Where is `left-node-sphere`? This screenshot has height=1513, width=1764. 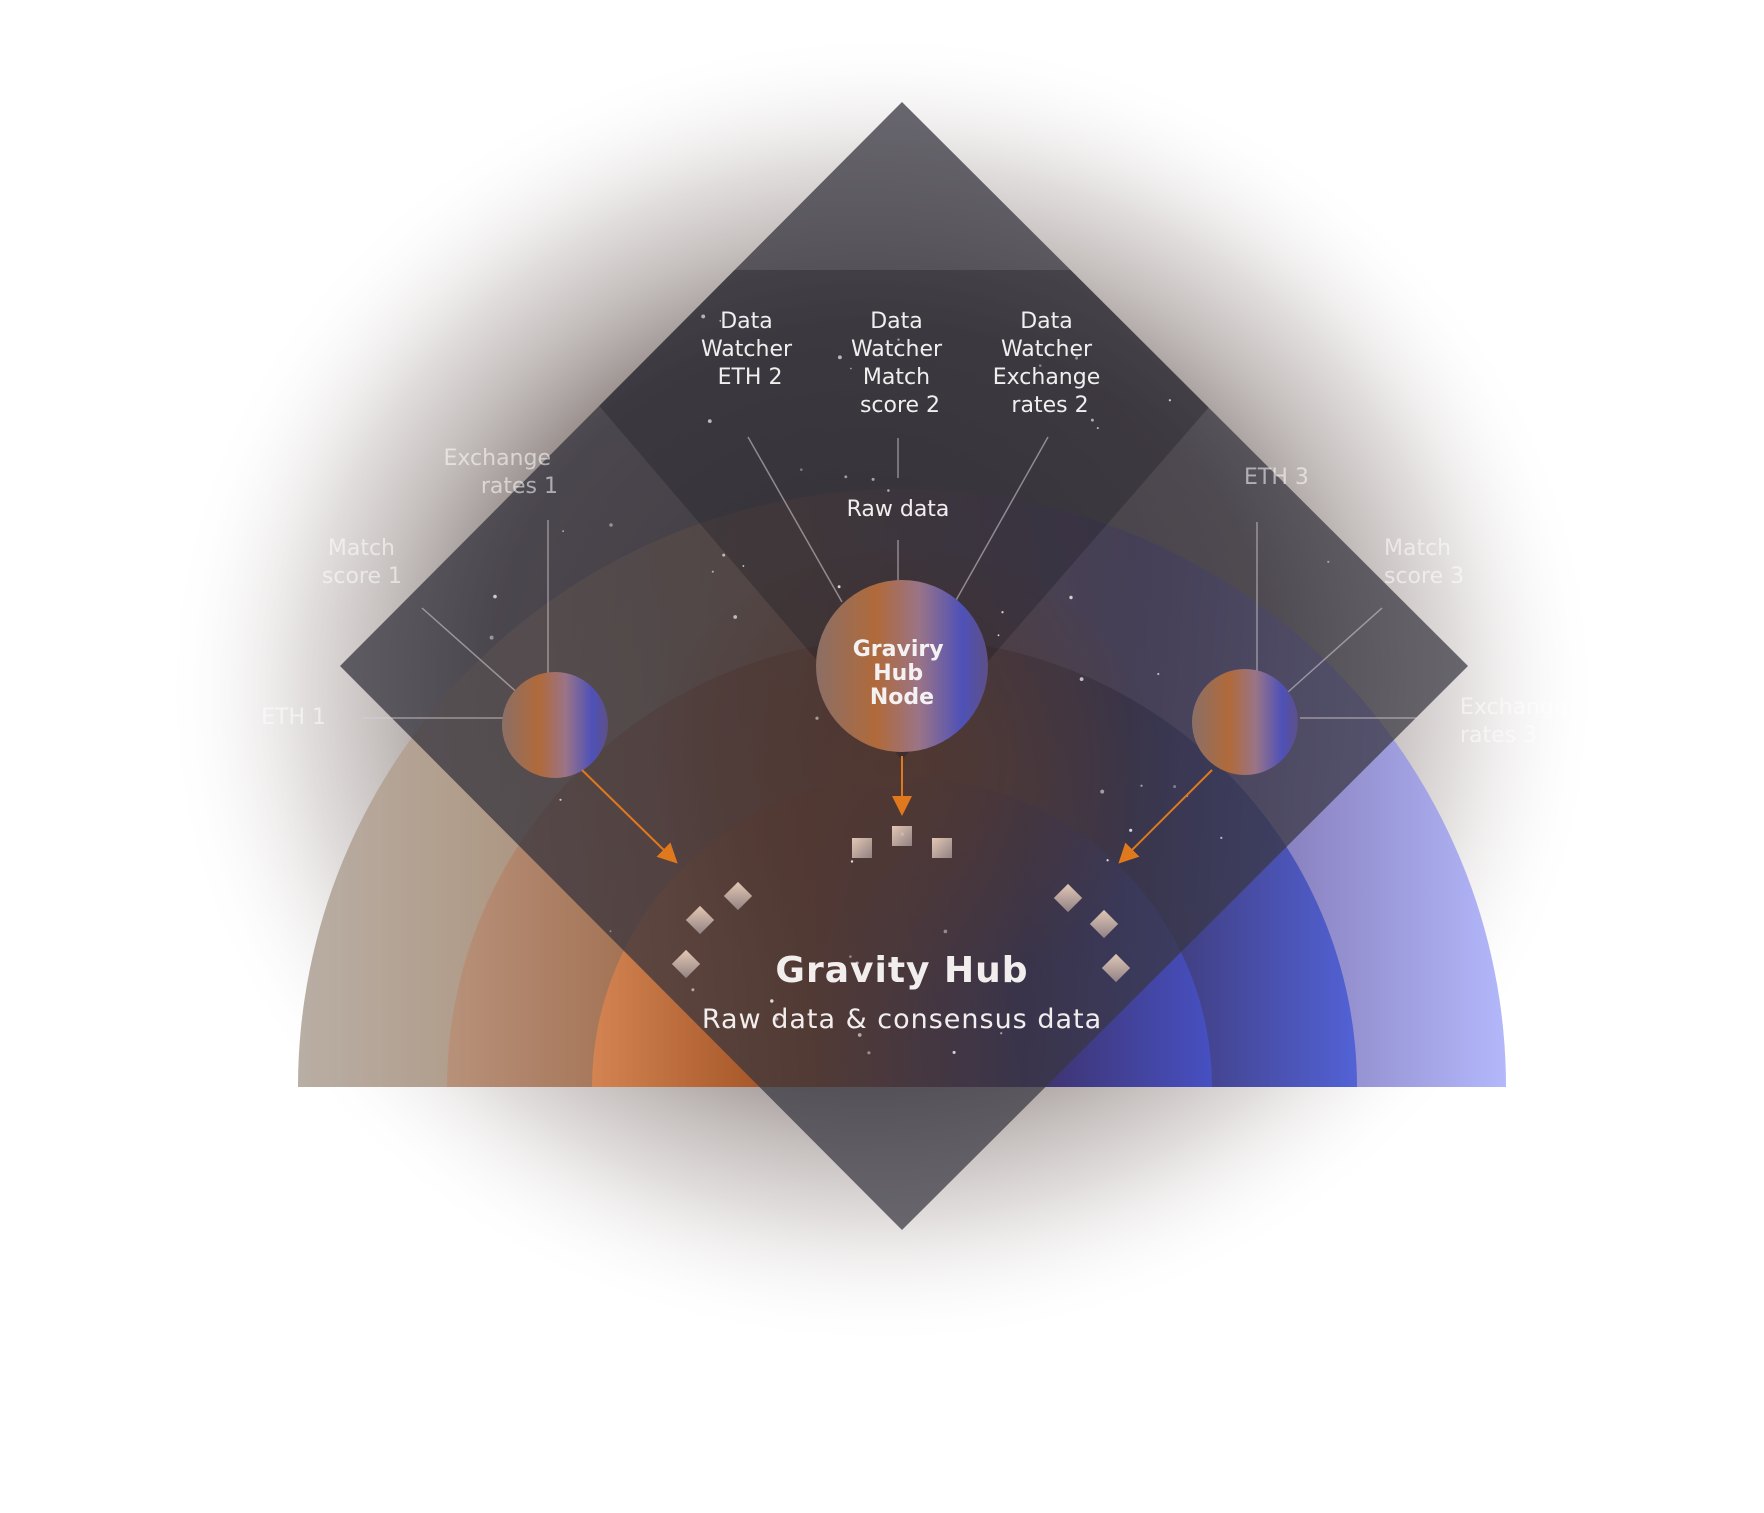
left-node-sphere is located at coordinates (555, 725).